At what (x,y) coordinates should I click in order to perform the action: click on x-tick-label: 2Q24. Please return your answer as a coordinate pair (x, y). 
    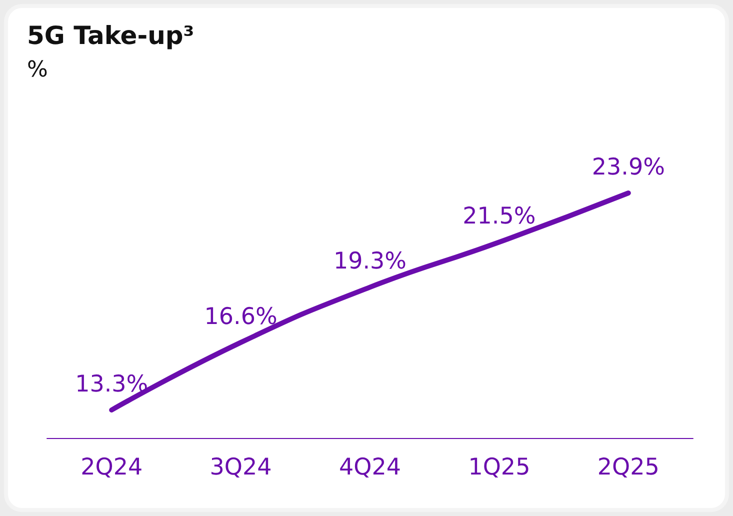
    Looking at the image, I should click on (111, 467).